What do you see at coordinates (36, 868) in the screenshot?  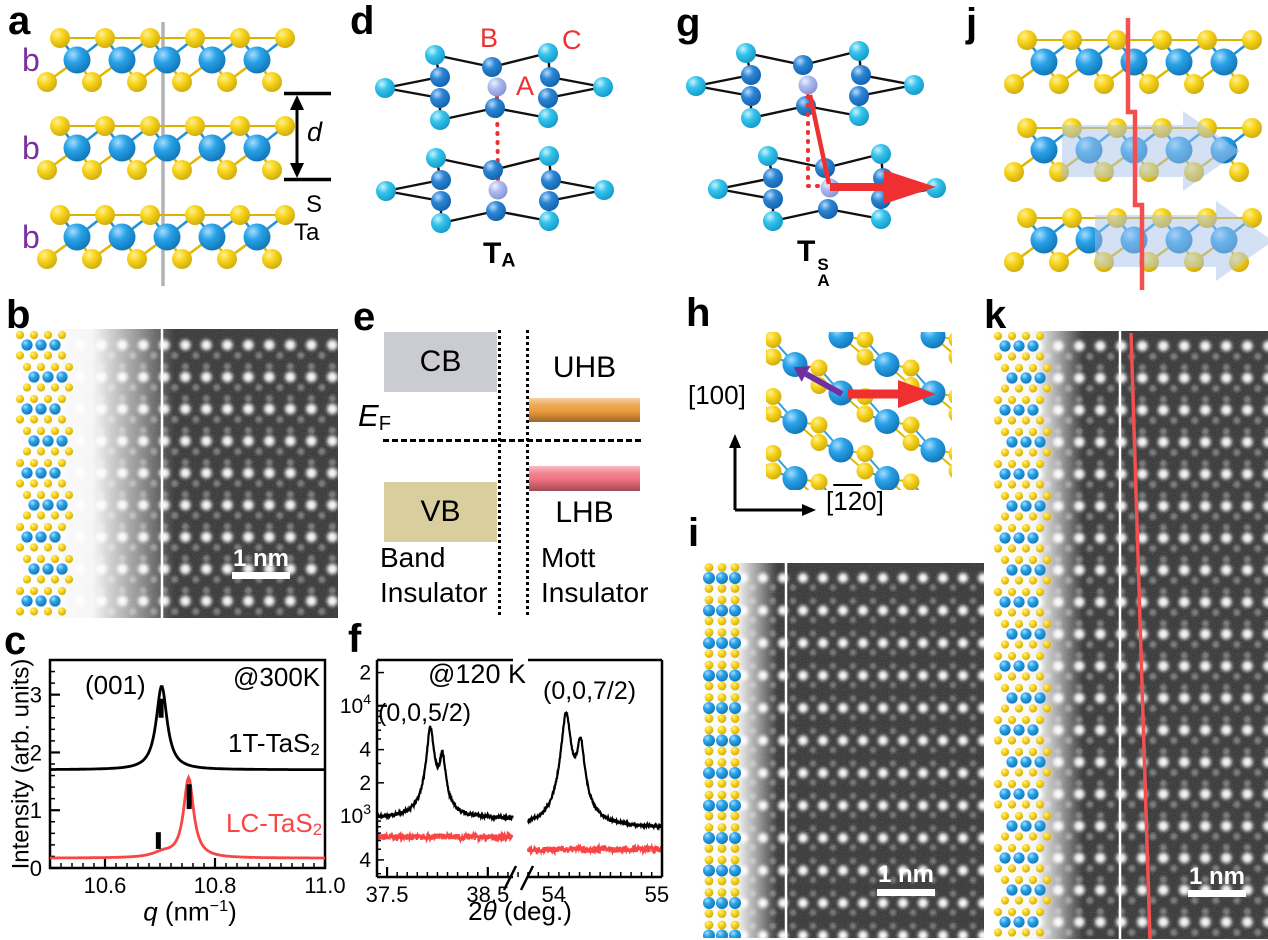 I see `svg-text: 0` at bounding box center [36, 868].